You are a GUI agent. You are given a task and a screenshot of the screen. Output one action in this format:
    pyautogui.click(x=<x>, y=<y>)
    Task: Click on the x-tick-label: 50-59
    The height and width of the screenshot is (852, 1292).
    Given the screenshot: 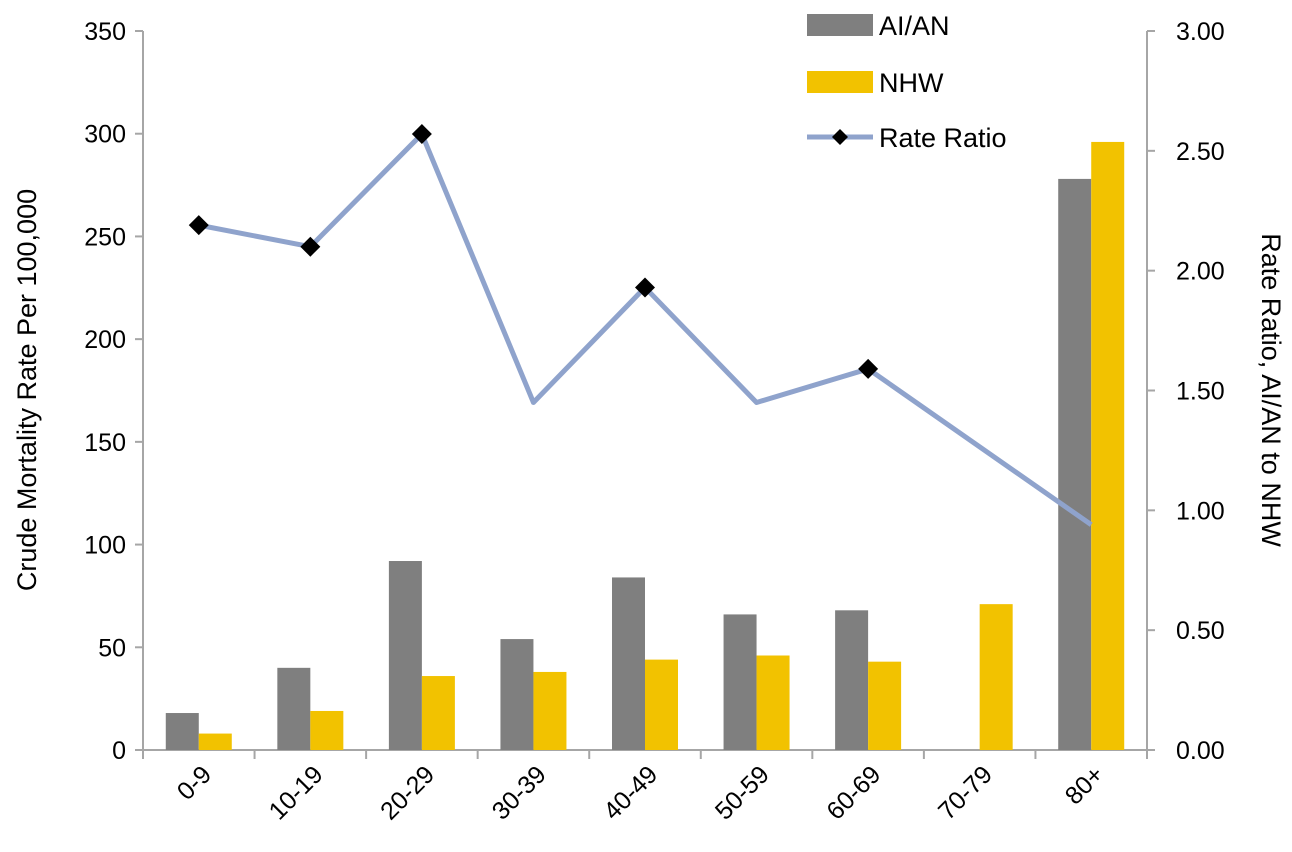 What is the action you would take?
    pyautogui.click(x=742, y=792)
    